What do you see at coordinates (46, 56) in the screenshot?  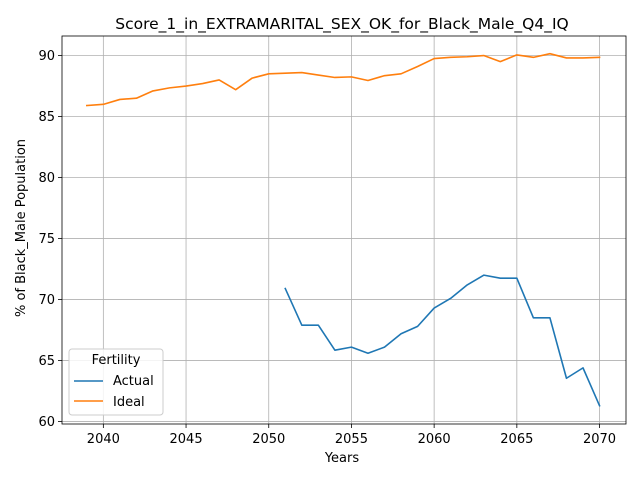 I see `y-tick-label: 90` at bounding box center [46, 56].